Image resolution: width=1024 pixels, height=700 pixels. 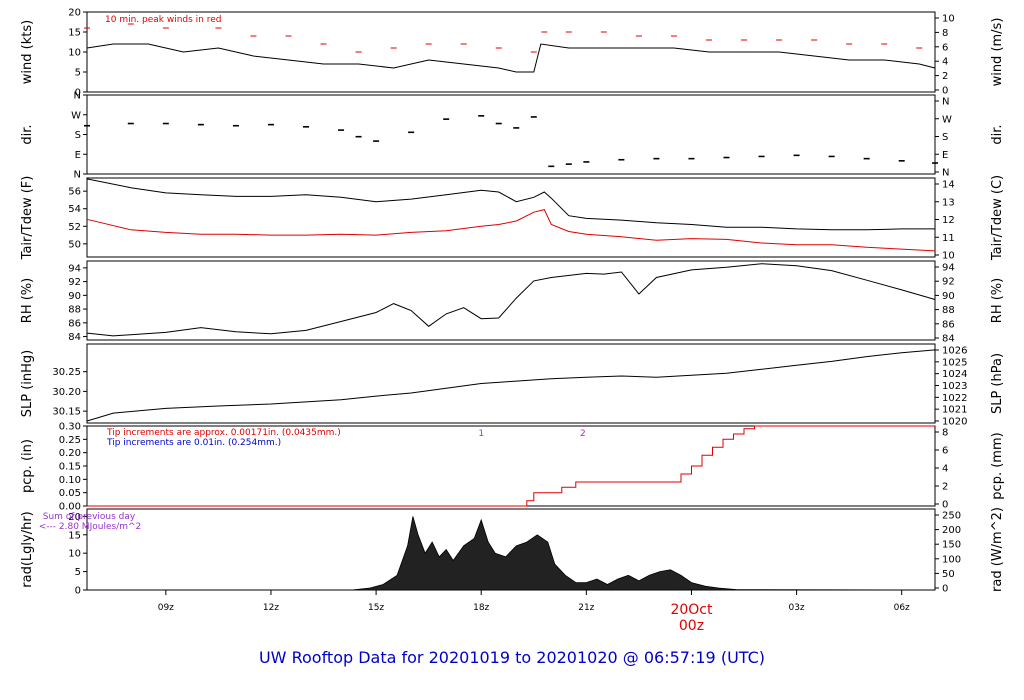 What do you see at coordinates (954, 351) in the screenshot?
I see `right-tick-label-slp: 1026` at bounding box center [954, 351].